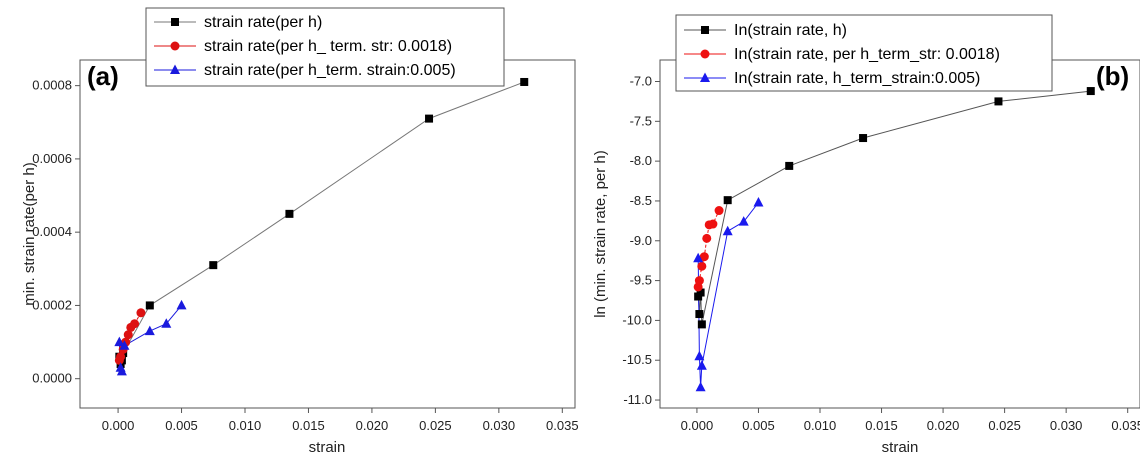  I want to click on y-tick-label: -10.5, so click(637, 359).